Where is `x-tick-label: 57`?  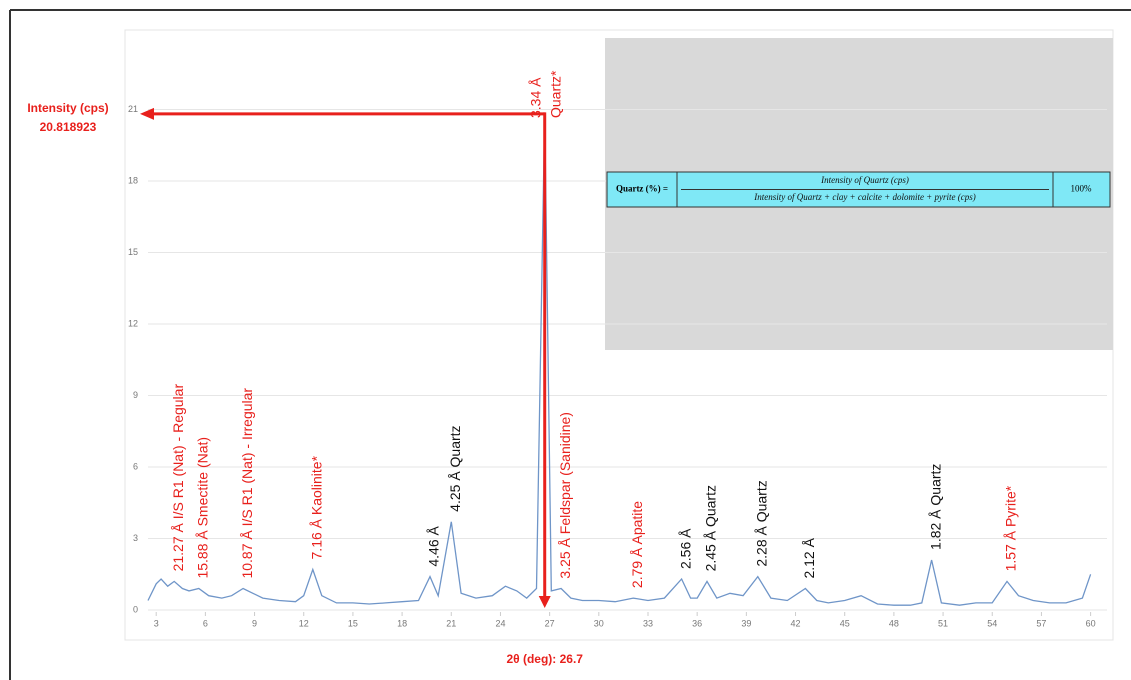
x-tick-label: 57 is located at coordinates (1041, 623).